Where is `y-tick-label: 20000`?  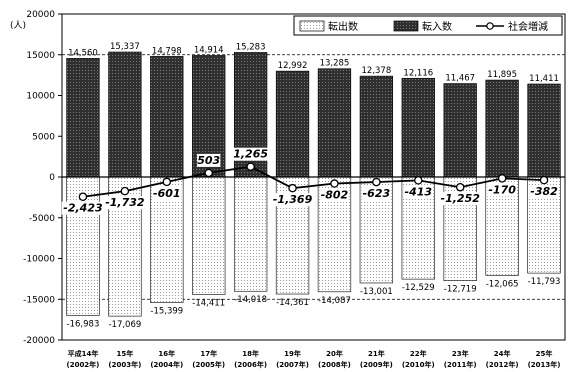 y-tick-label: 20000 is located at coordinates (40, 15).